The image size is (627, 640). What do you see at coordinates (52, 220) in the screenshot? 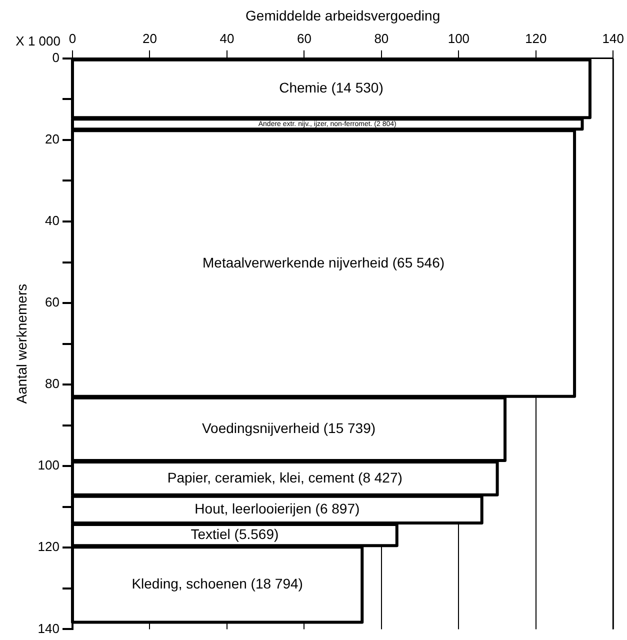
I see `y-tick-label: 40` at bounding box center [52, 220].